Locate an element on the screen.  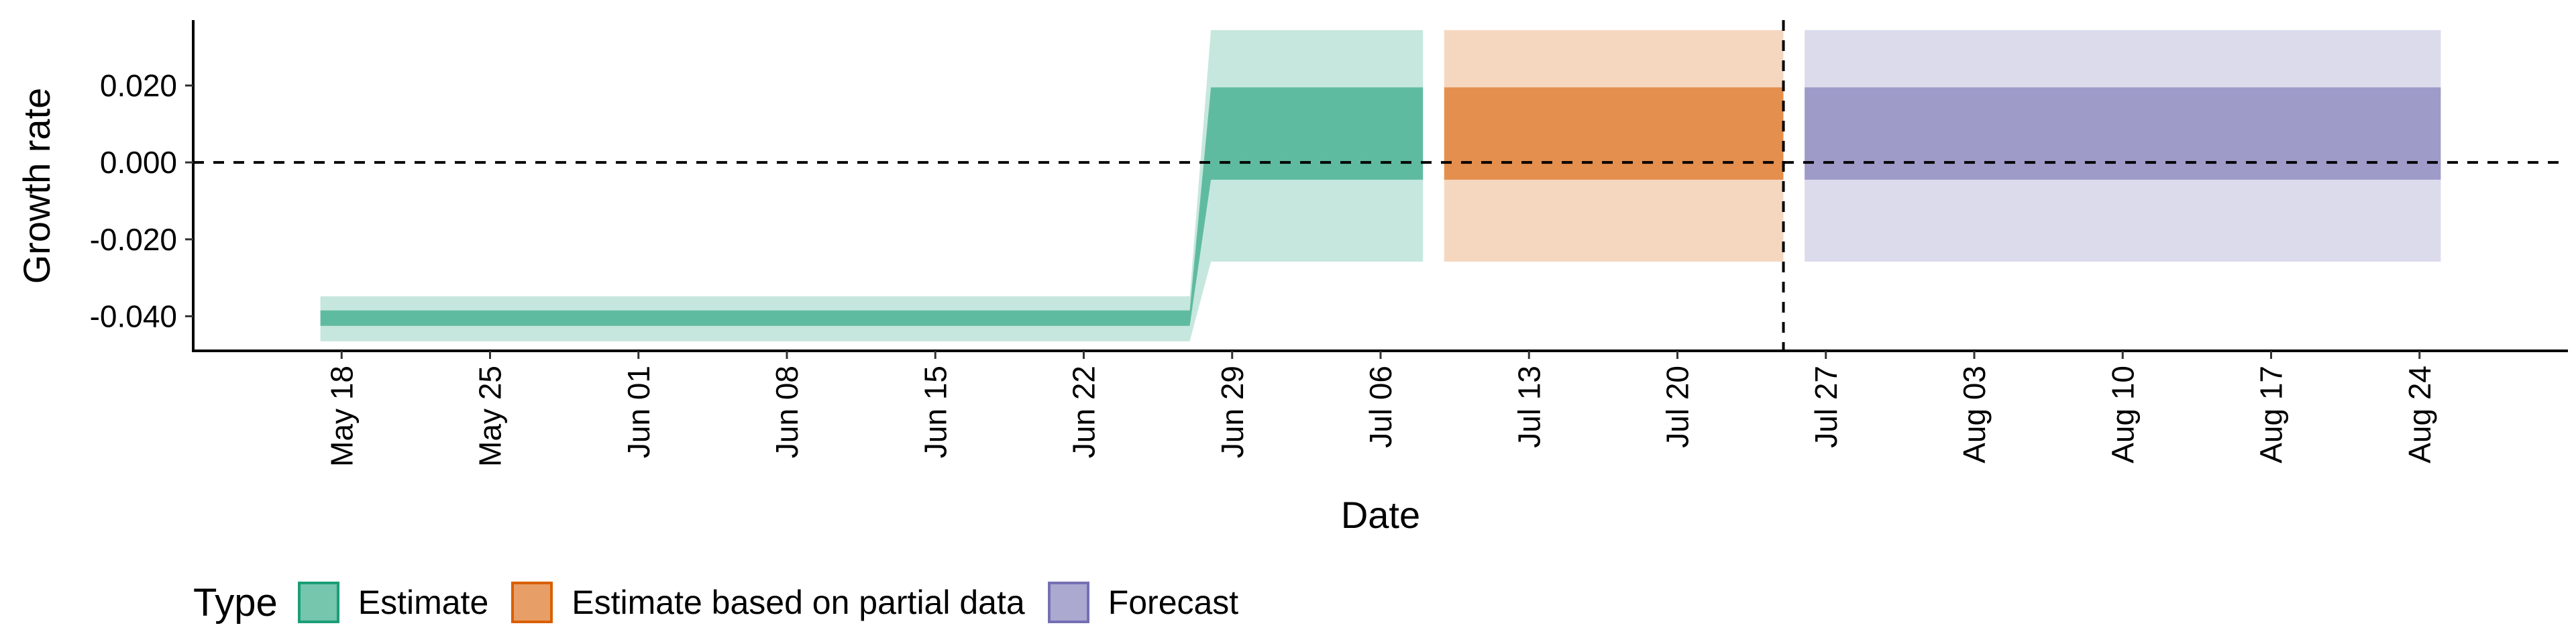
x-tick-label: Jul 06 is located at coordinates (1380, 407).